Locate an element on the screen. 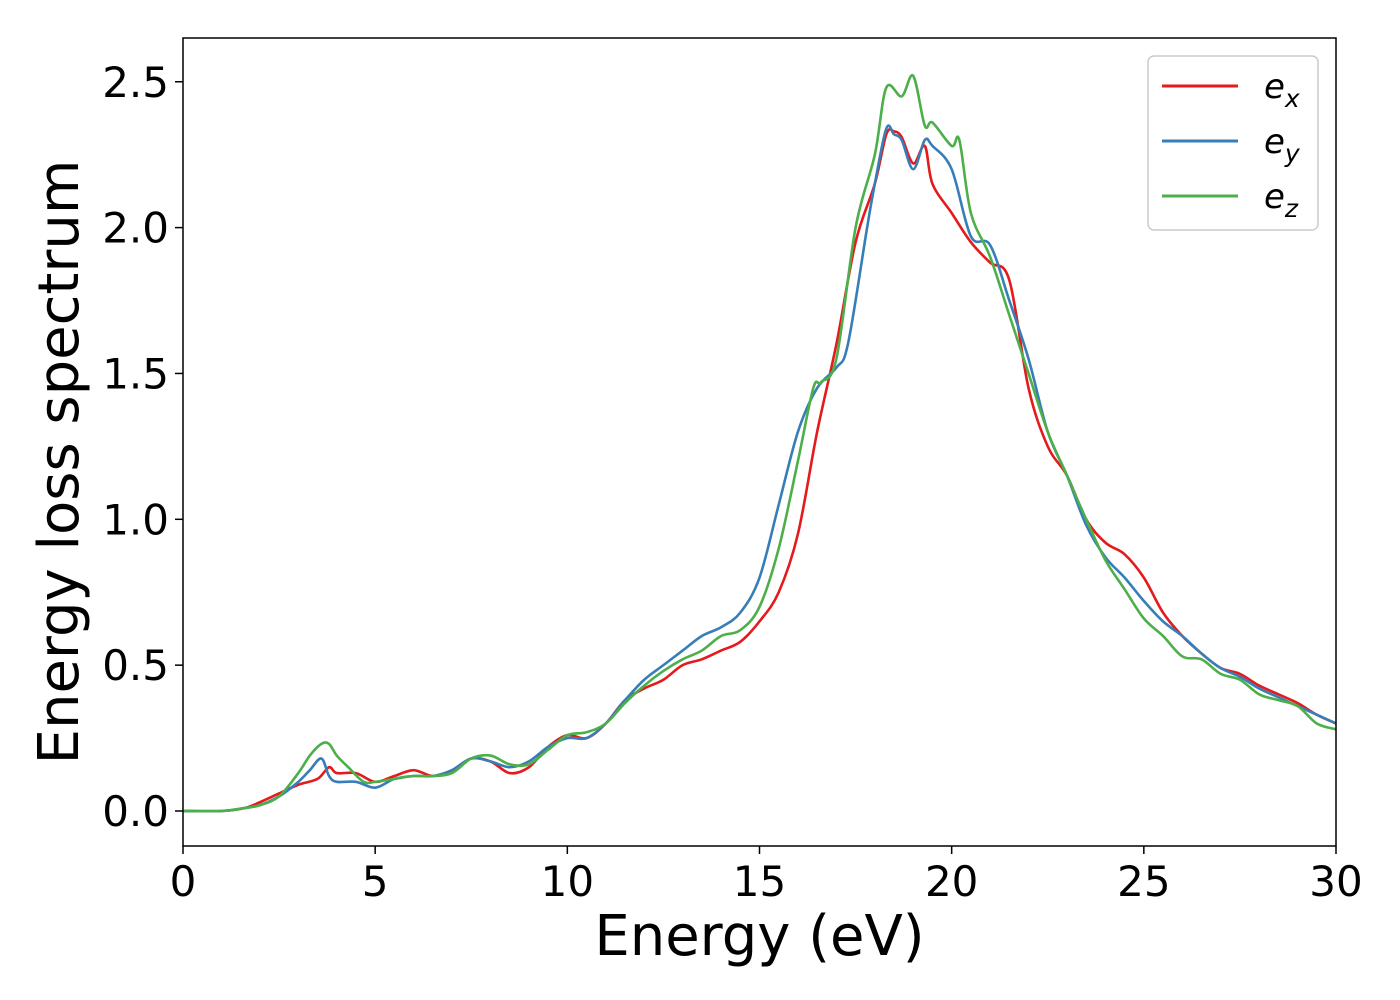 The width and height of the screenshot is (1400, 1000). y-tick-label: 1.5 is located at coordinates (135, 373).